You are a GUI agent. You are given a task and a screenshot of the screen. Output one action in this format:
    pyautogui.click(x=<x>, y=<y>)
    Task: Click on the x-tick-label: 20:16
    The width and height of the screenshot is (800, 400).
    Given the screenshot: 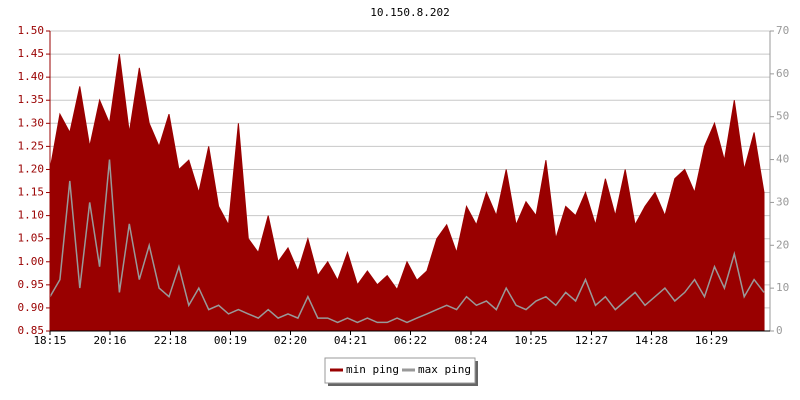 What is the action you would take?
    pyautogui.click(x=109, y=340)
    